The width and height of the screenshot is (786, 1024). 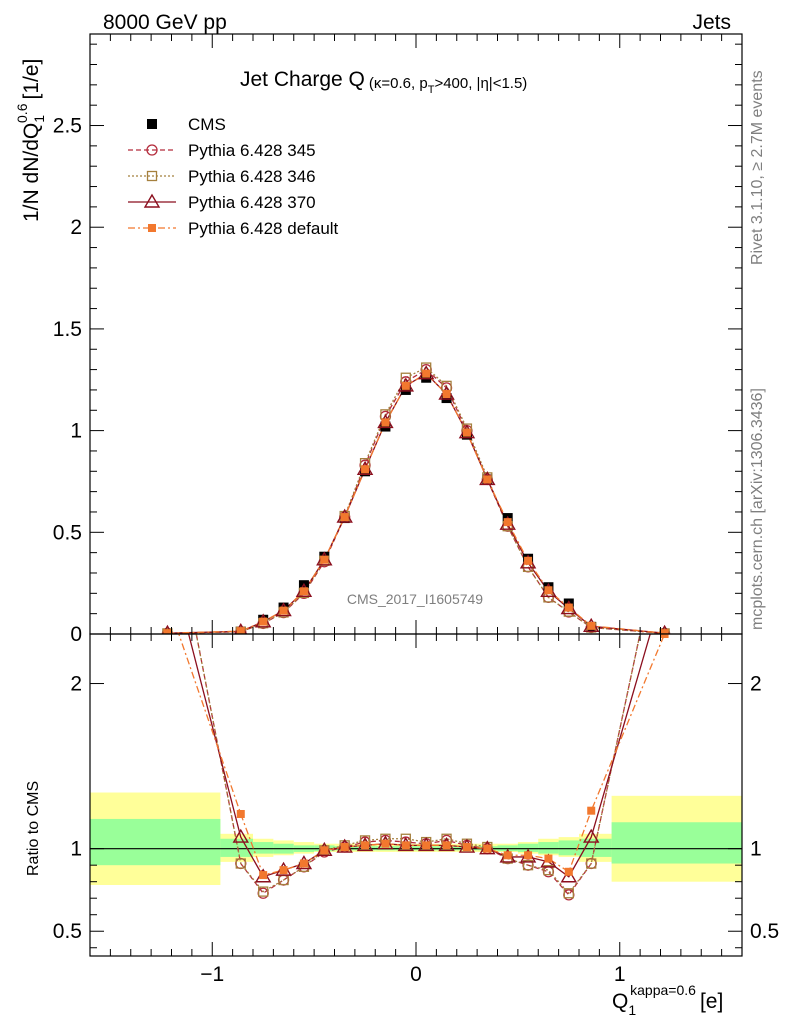 What do you see at coordinates (418, 764) in the screenshot?
I see `line-ratio-p346` at bounding box center [418, 764].